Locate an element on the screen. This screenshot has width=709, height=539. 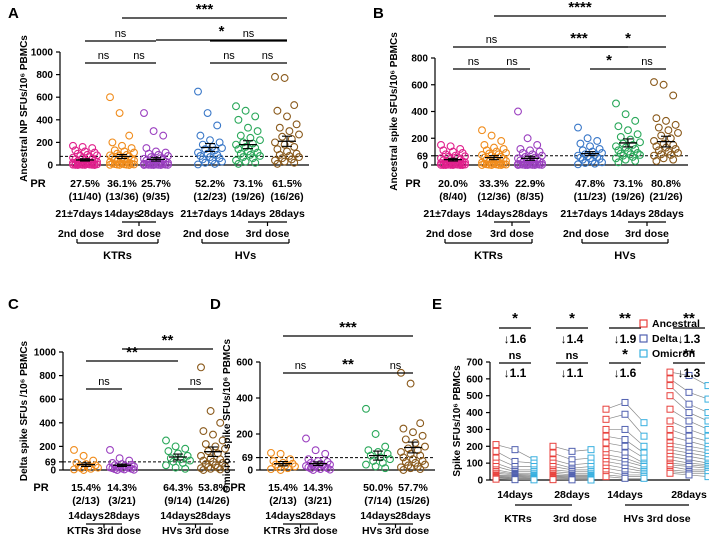
y-axis-label: Ancestral spike SFUs/10⁶ PBMCs is located at coordinates (394, 111).